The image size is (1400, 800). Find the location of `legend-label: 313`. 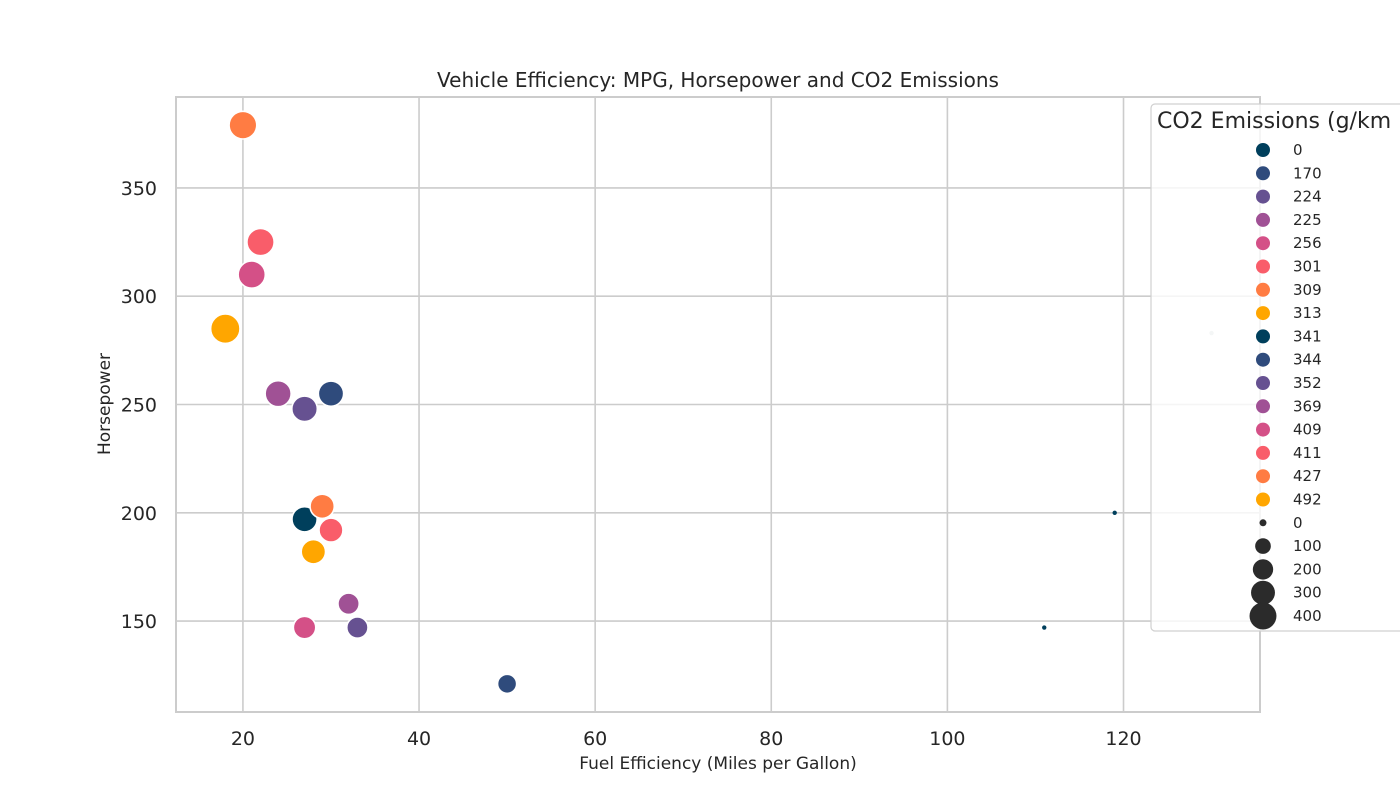

legend-label: 313 is located at coordinates (1307, 313).